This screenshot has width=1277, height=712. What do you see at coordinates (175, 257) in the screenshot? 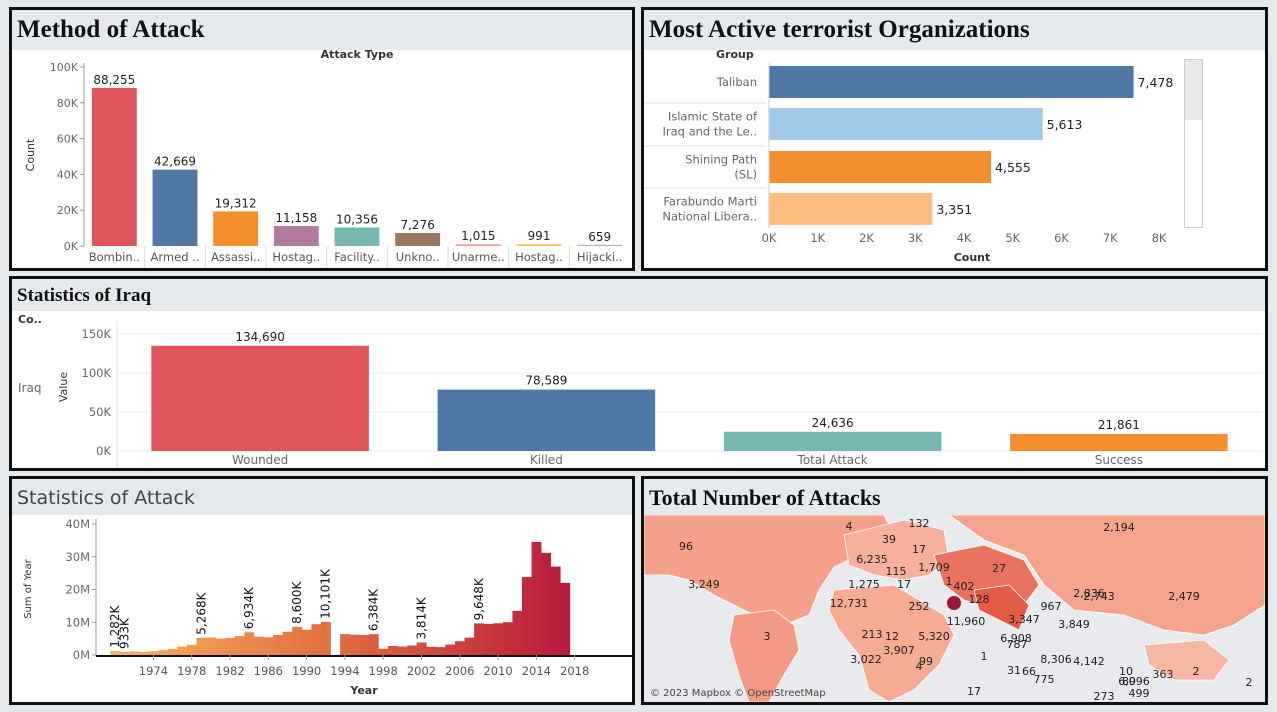
I see `x-tick-label: Armed ..` at bounding box center [175, 257].